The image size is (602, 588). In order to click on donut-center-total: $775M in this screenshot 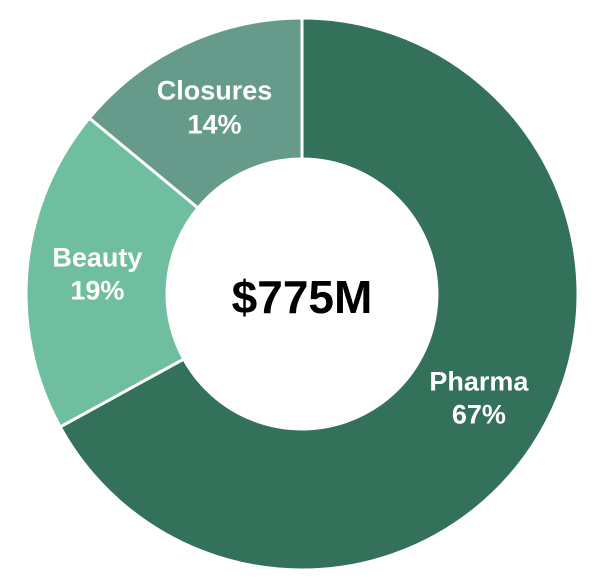, I will do `click(302, 297)`.